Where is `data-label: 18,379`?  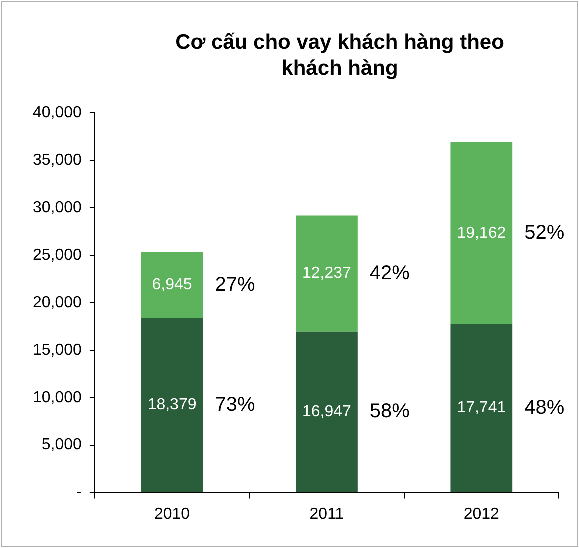
data-label: 18,379 is located at coordinates (172, 405).